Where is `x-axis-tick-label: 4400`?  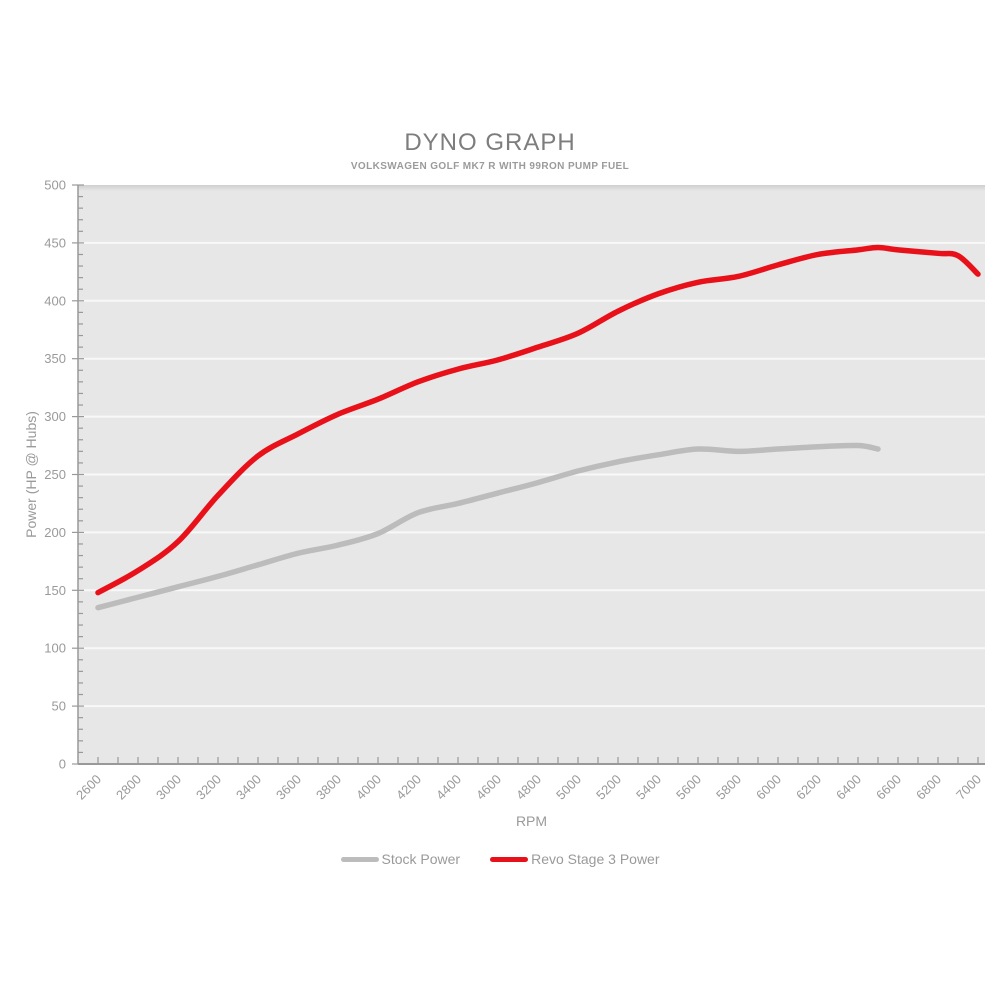 x-axis-tick-label: 4400 is located at coordinates (448, 787).